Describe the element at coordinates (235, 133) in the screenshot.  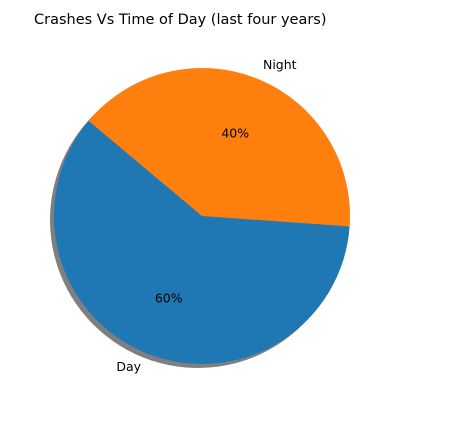
I see `slice-percent-night: 40%` at that location.